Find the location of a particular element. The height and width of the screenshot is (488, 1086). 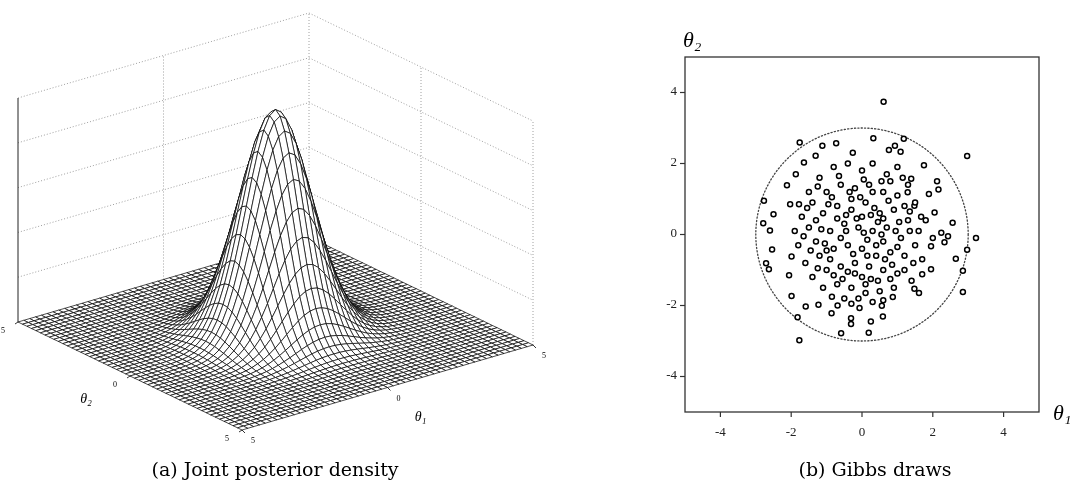

y-tick-label: -4 is located at coordinates (672, 375).